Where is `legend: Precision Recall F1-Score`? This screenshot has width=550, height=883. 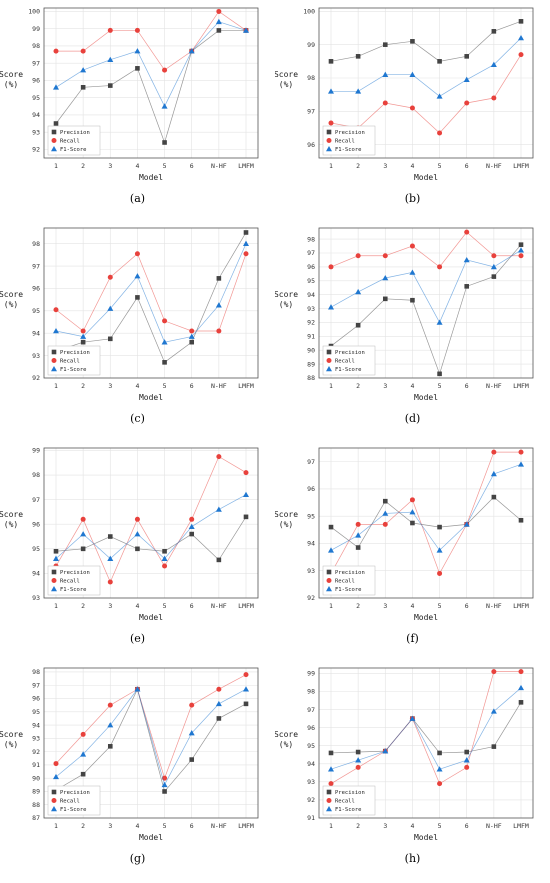 legend: Precision Recall F1-Score is located at coordinates (74, 360).